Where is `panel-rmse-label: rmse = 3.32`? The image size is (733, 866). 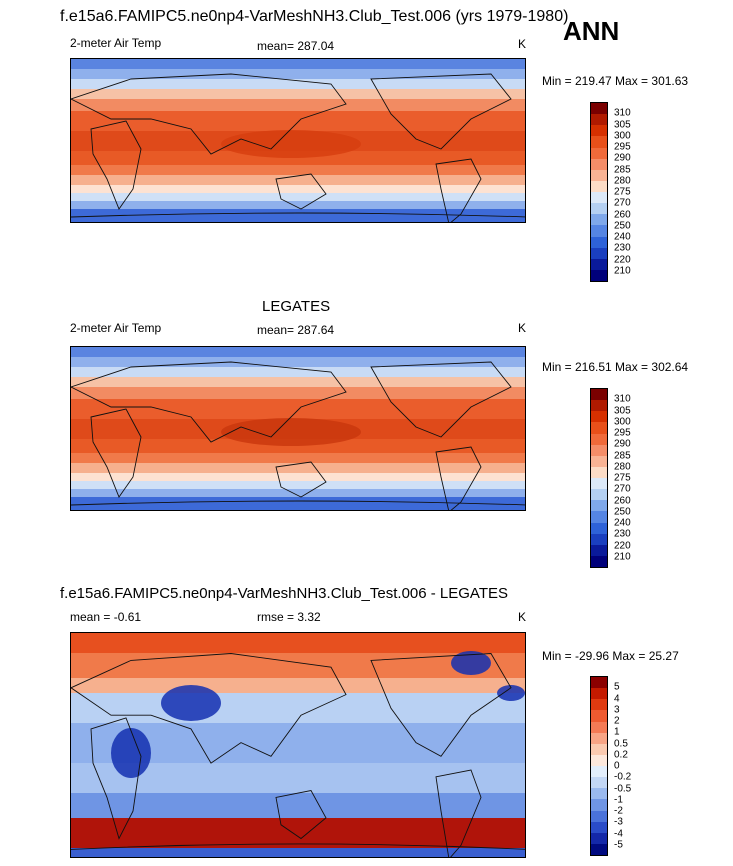
panel-rmse-label: rmse = 3.32 is located at coordinates (289, 617).